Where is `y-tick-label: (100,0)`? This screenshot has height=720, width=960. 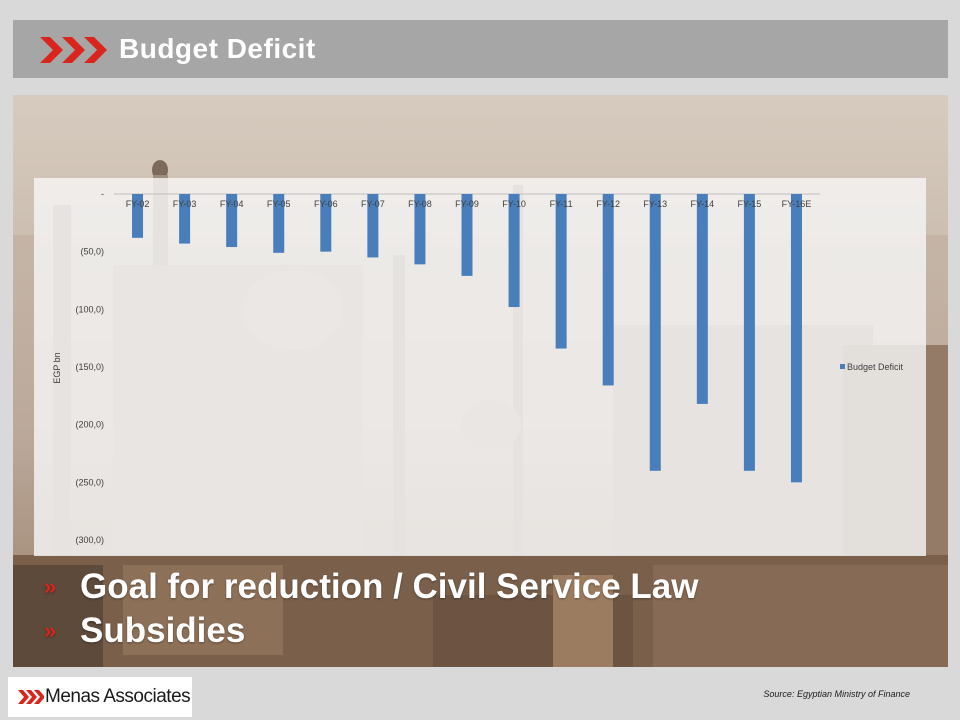
y-tick-label: (100,0) is located at coordinates (89, 309).